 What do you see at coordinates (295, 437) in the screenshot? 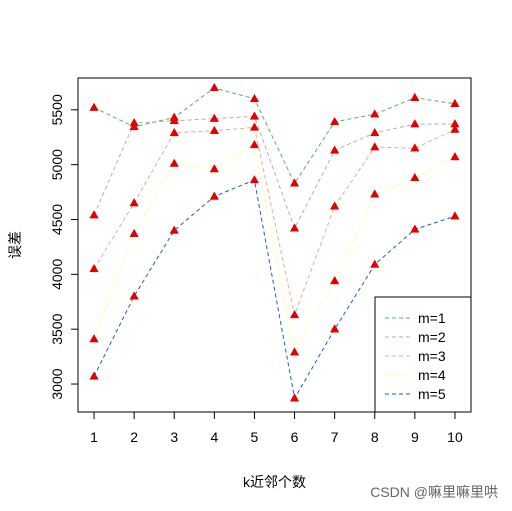
I see `x-tick-label: 6` at bounding box center [295, 437].